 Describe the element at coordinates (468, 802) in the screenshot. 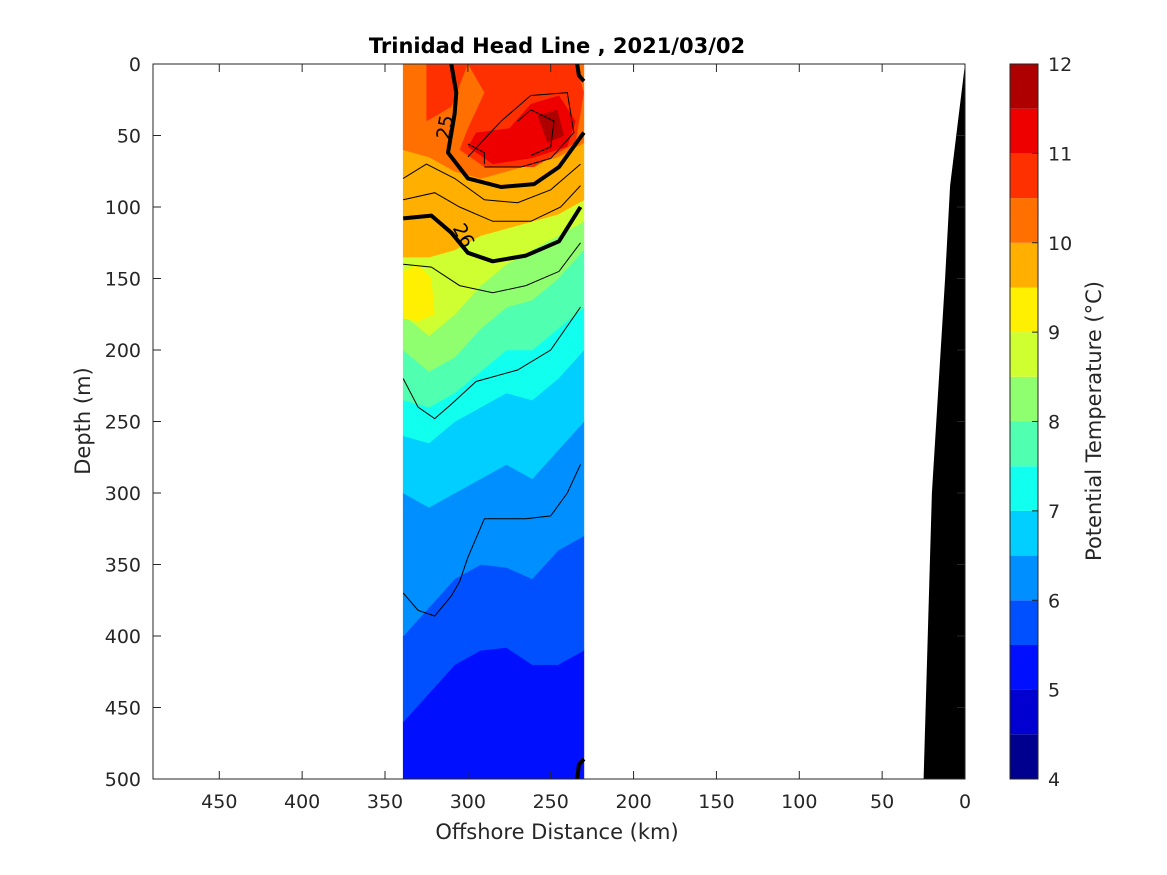

I see `x-tick-label: 300` at that location.